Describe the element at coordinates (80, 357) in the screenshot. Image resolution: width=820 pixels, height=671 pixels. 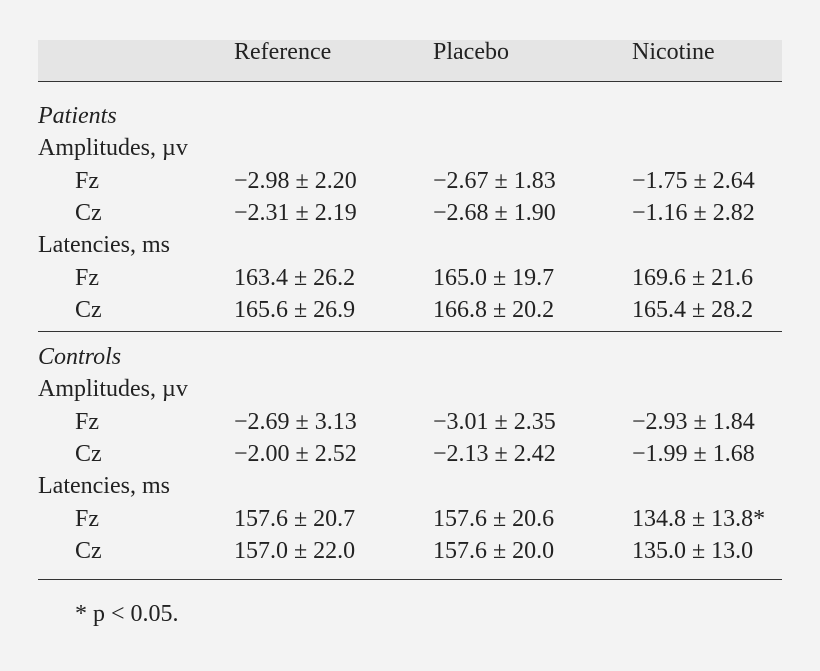
I see `section-title: Controls` at that location.